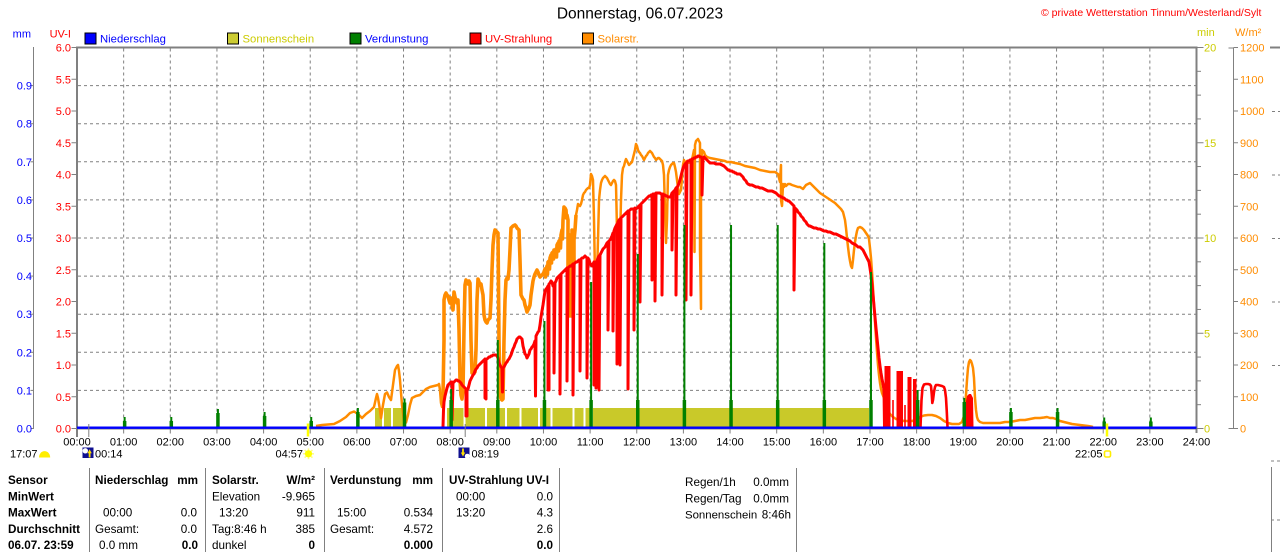 Image resolution: width=1280 pixels, height=552 pixels. Describe the element at coordinates (63, 176) in the screenshot. I see `svg-text: 4.0` at that location.